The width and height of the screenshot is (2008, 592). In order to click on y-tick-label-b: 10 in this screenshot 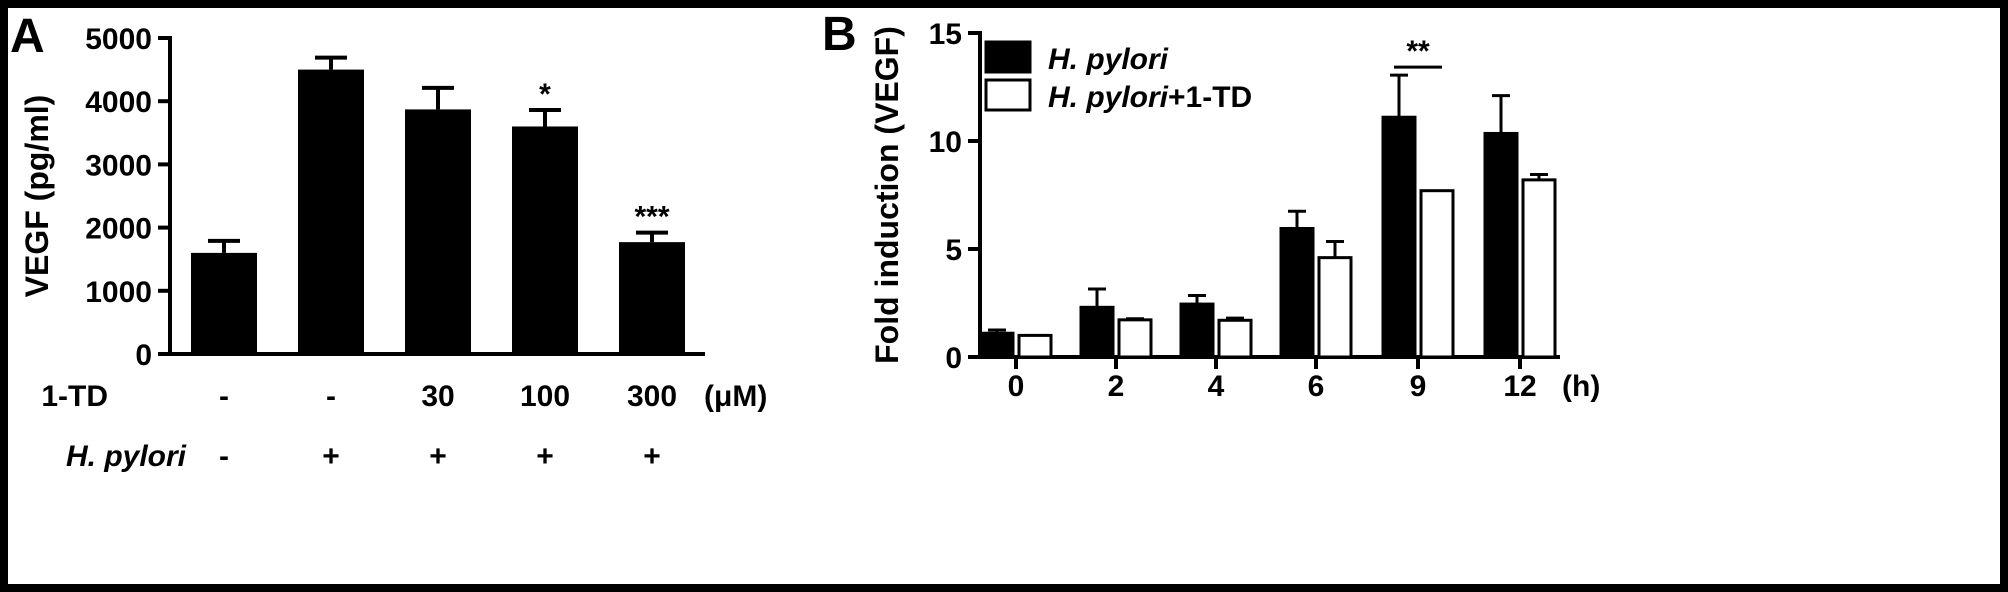, I will do `click(945, 142)`.